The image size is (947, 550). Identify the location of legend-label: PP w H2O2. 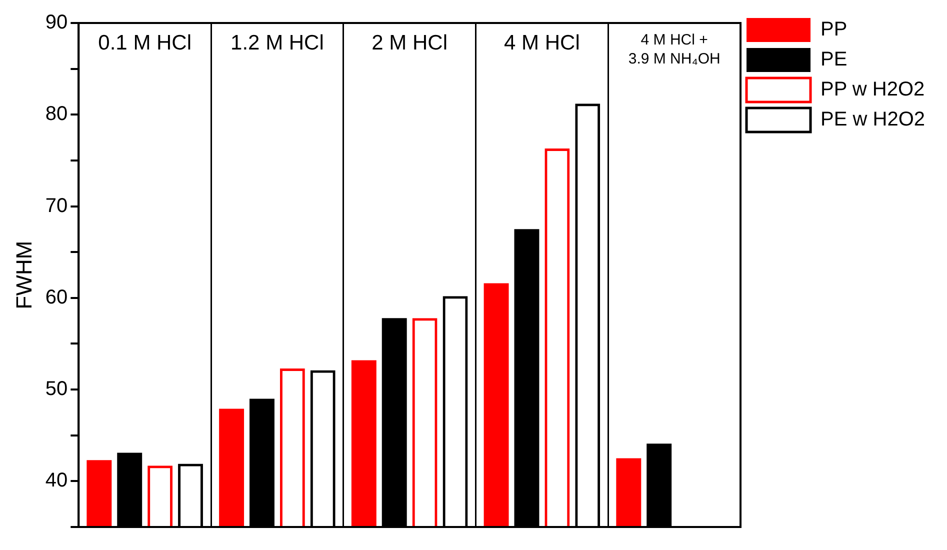
(872, 89).